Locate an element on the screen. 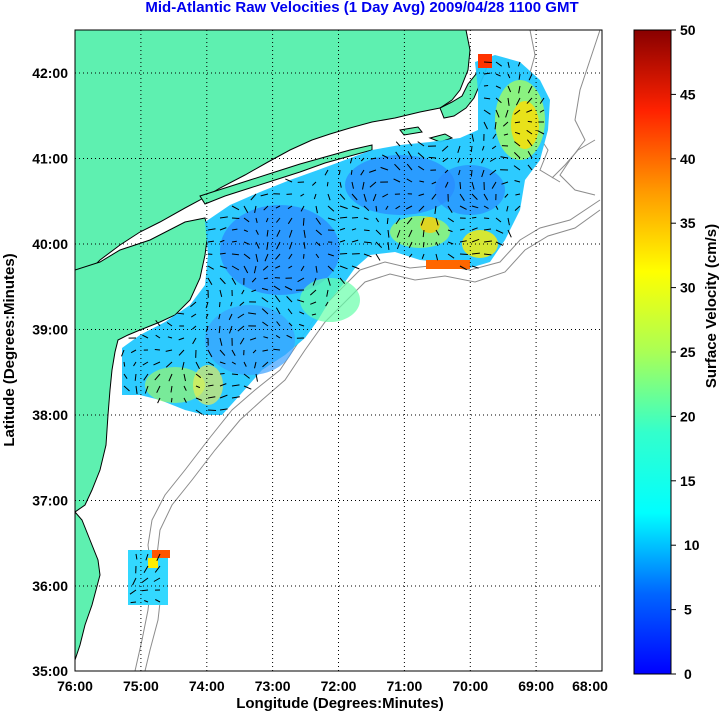 Image resolution: width=724 pixels, height=714 pixels. colorbar-tick-label: 10 is located at coordinates (692, 545).